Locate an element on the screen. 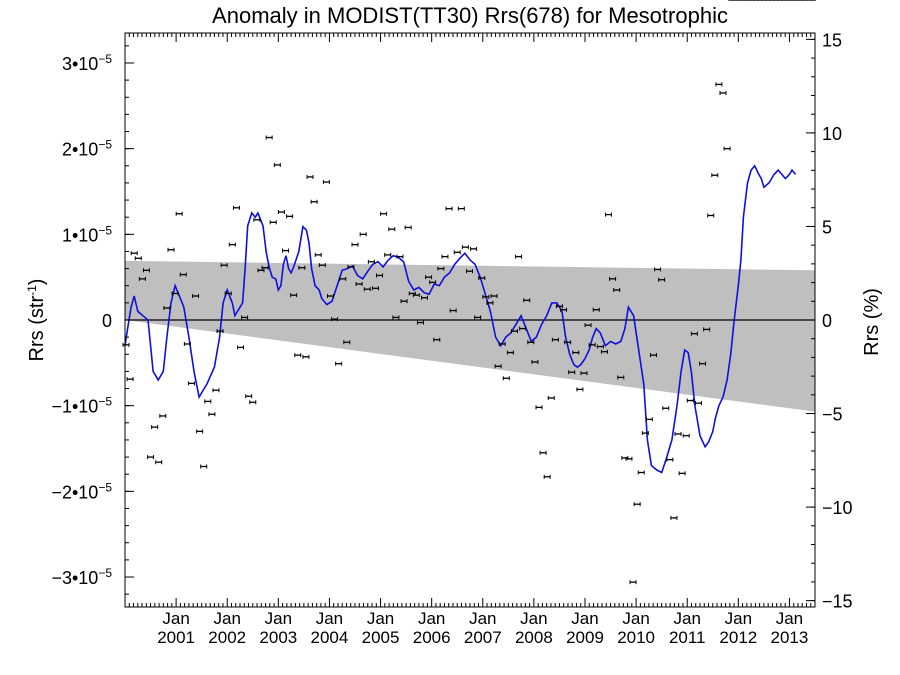 The height and width of the screenshot is (675, 900). right-tick-label: 0 is located at coordinates (827, 321).